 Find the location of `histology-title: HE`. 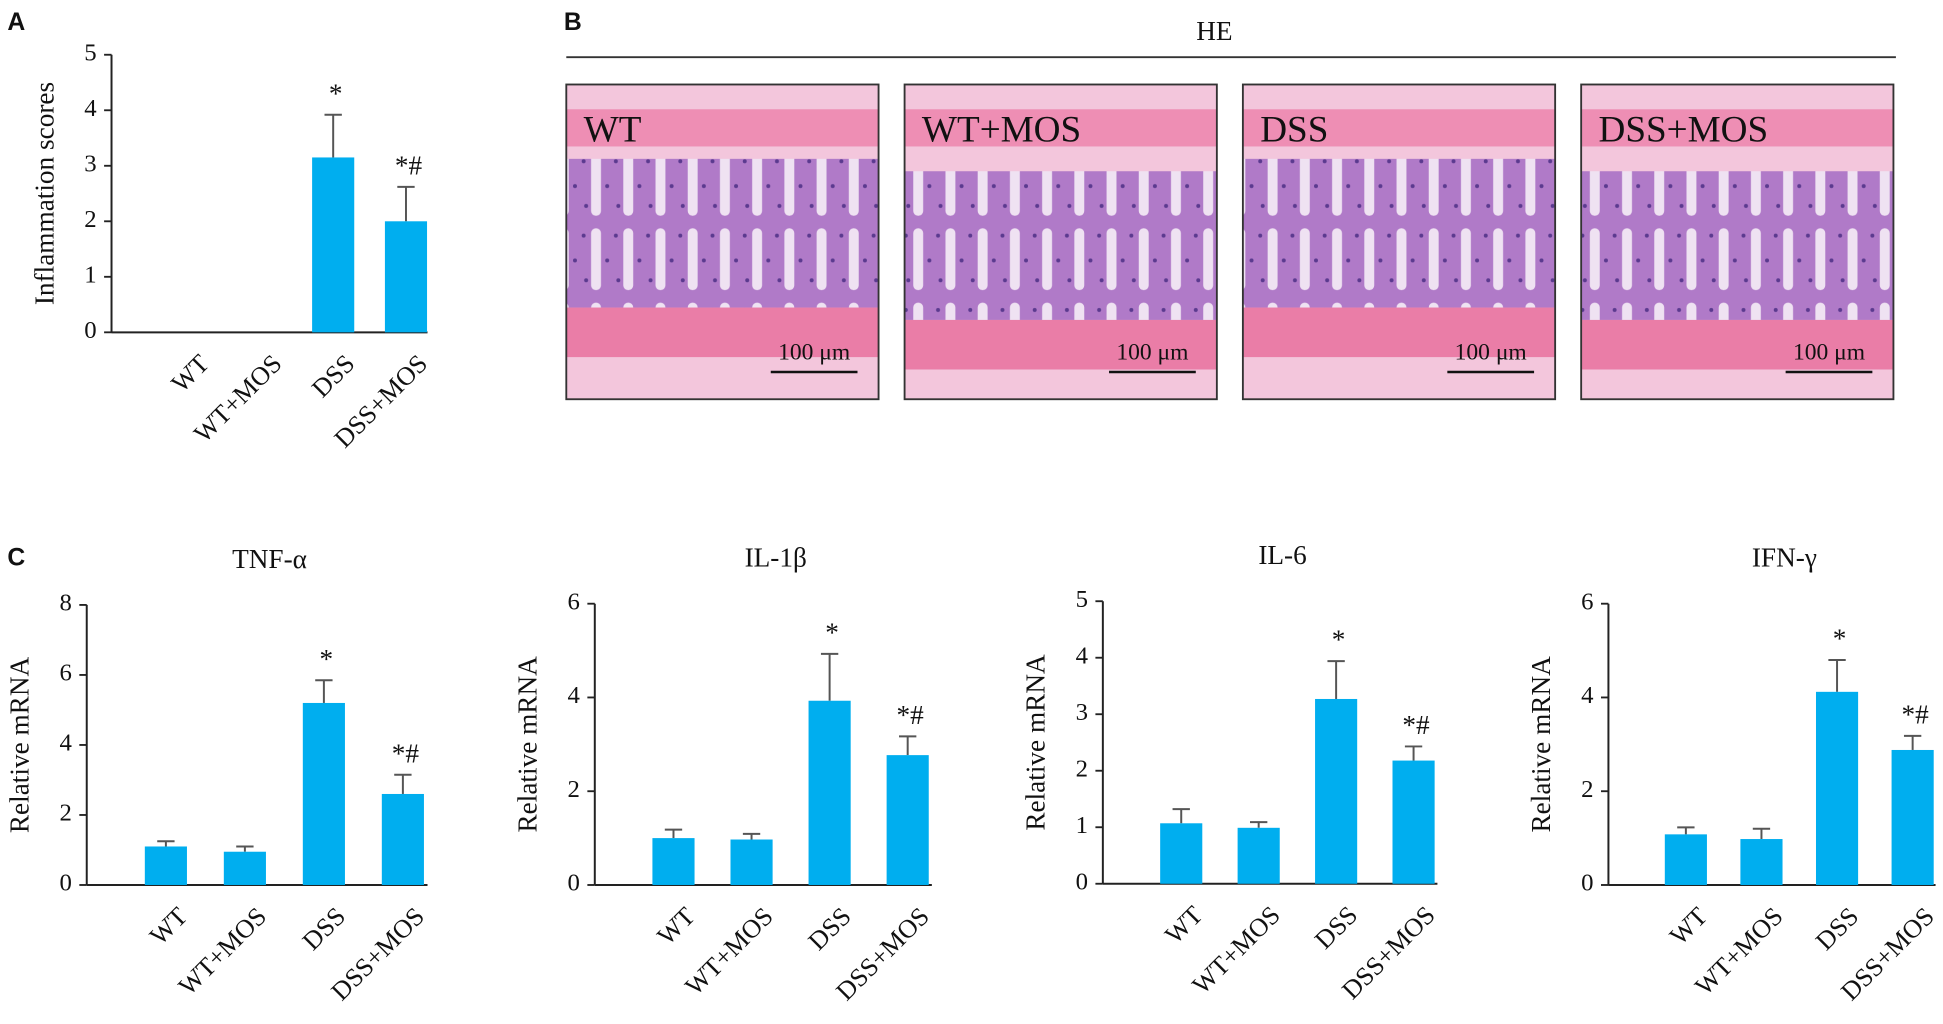

histology-title: HE is located at coordinates (1214, 31).